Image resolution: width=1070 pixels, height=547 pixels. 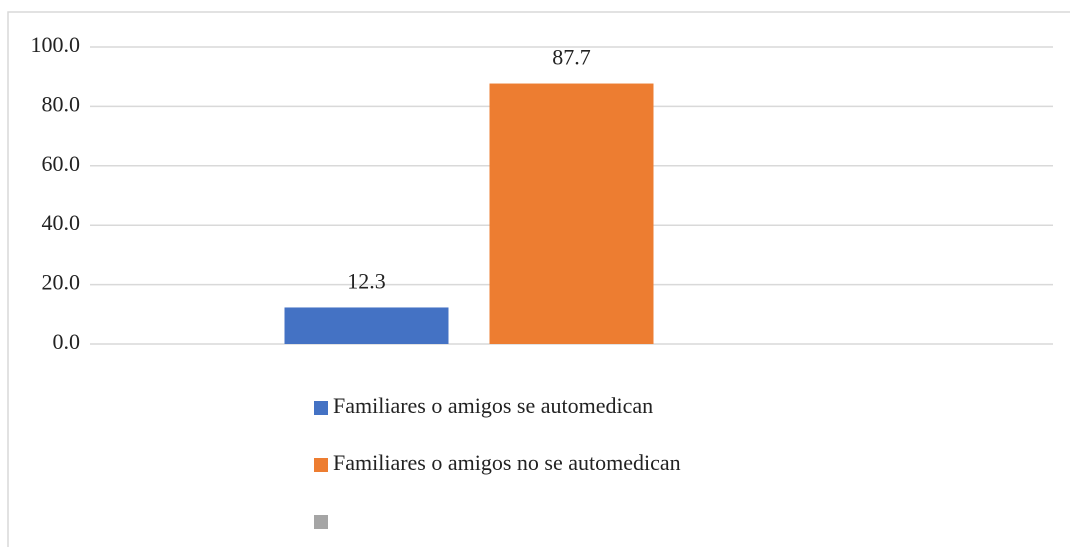 What do you see at coordinates (61, 282) in the screenshot?
I see `y-tick-label: 20.0` at bounding box center [61, 282].